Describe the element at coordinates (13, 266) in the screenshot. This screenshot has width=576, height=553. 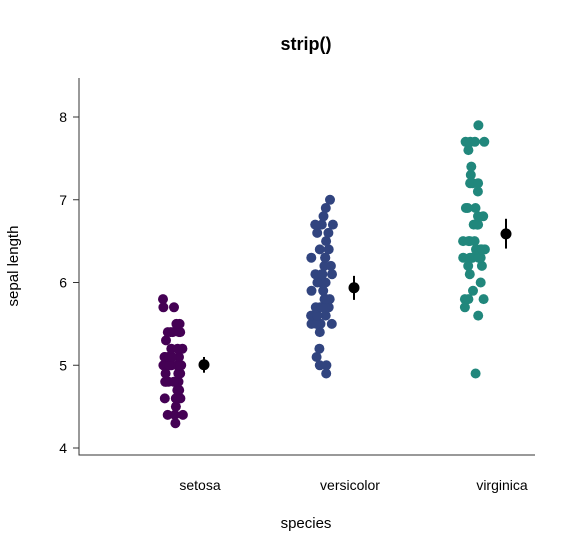
I see `y-axis-label: sepal length` at that location.